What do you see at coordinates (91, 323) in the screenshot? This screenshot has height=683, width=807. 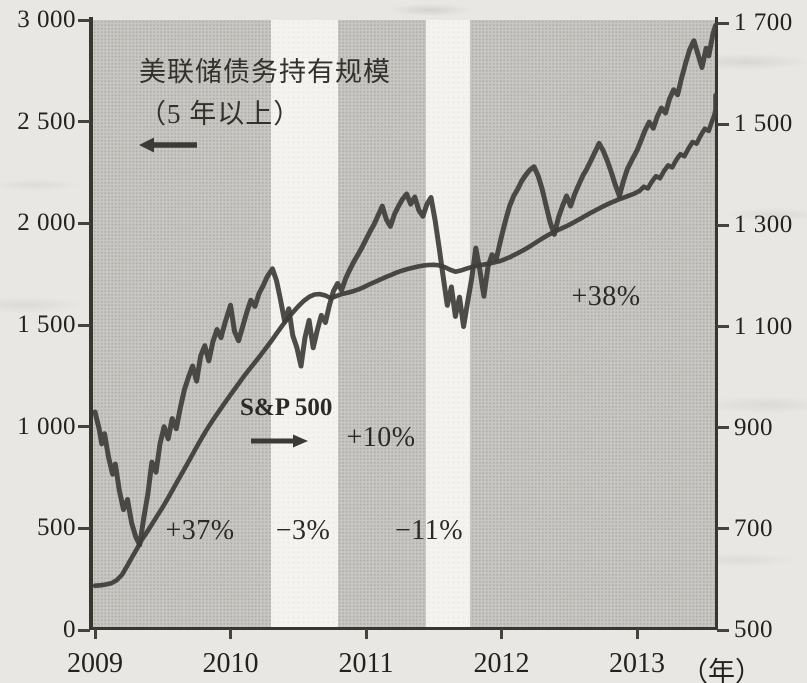 I see `left-y-axis-line` at bounding box center [91, 323].